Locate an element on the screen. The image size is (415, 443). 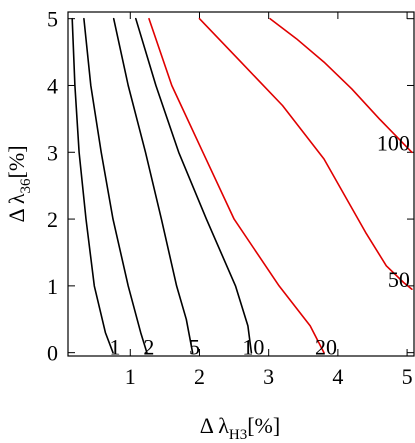
contour-label-20: 20 is located at coordinates (326, 347).